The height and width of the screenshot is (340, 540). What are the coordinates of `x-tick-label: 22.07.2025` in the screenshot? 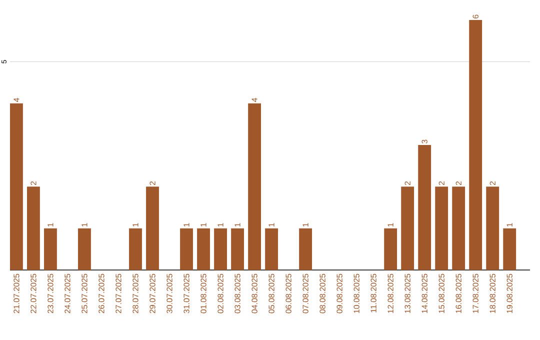 It's located at (33, 294).